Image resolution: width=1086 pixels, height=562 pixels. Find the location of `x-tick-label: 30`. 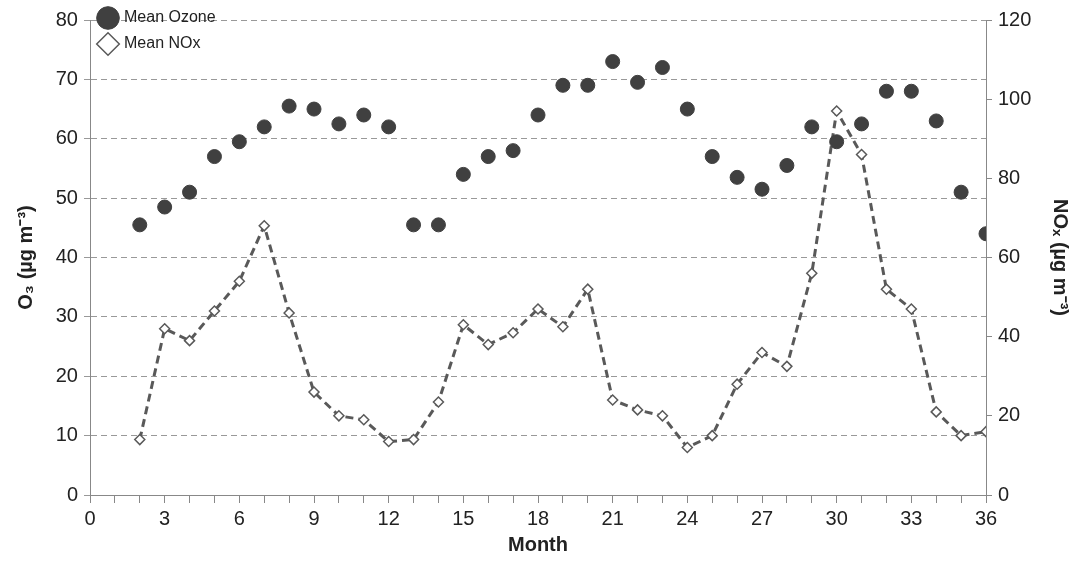

x-tick-label: 30 is located at coordinates (836, 517).